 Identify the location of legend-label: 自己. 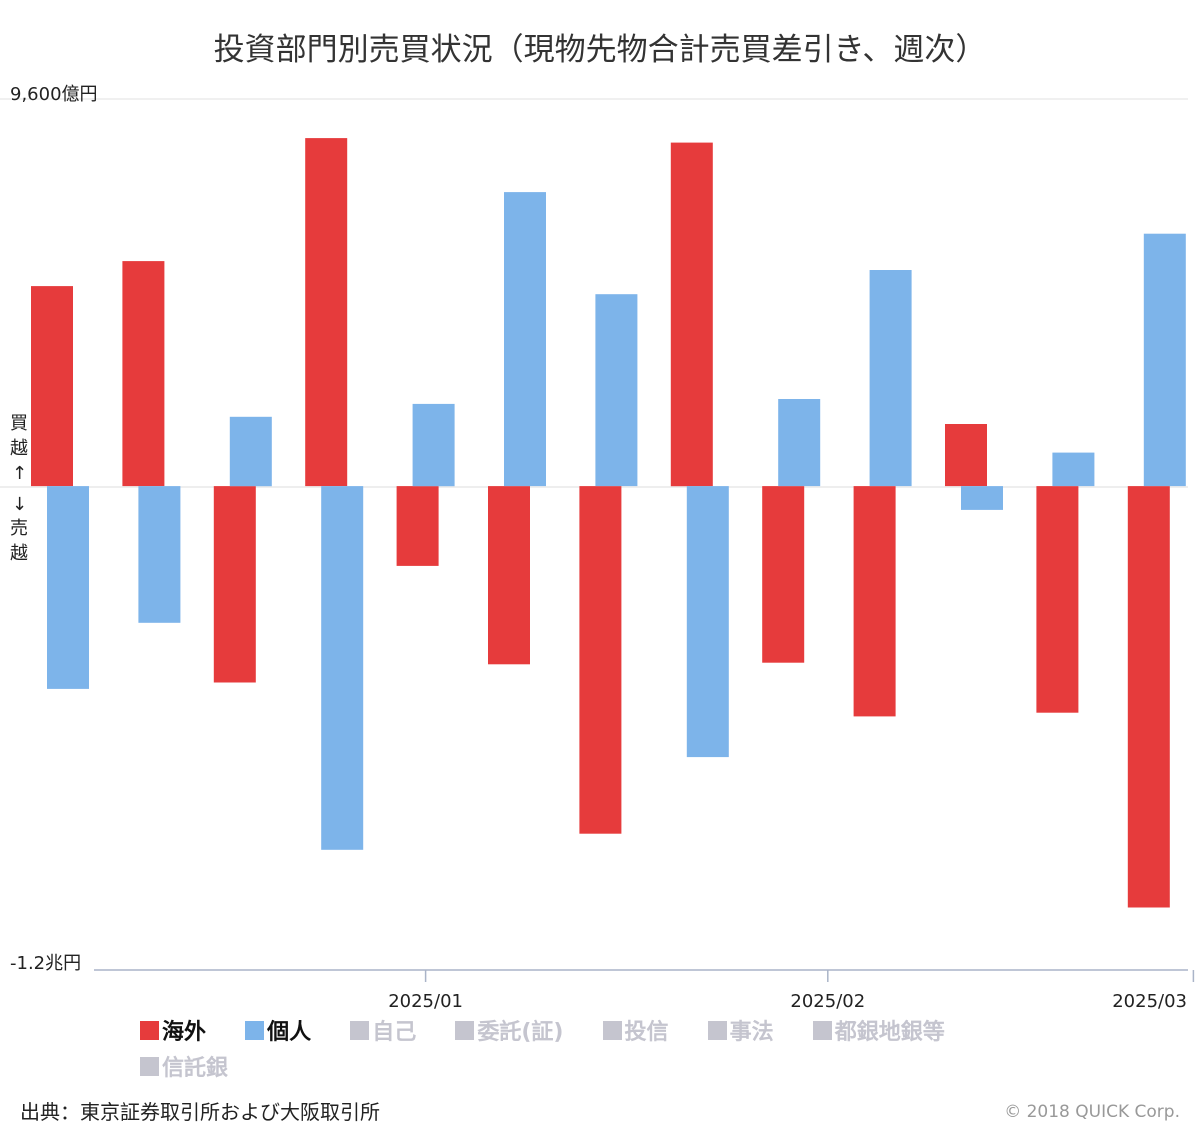
(394, 1032).